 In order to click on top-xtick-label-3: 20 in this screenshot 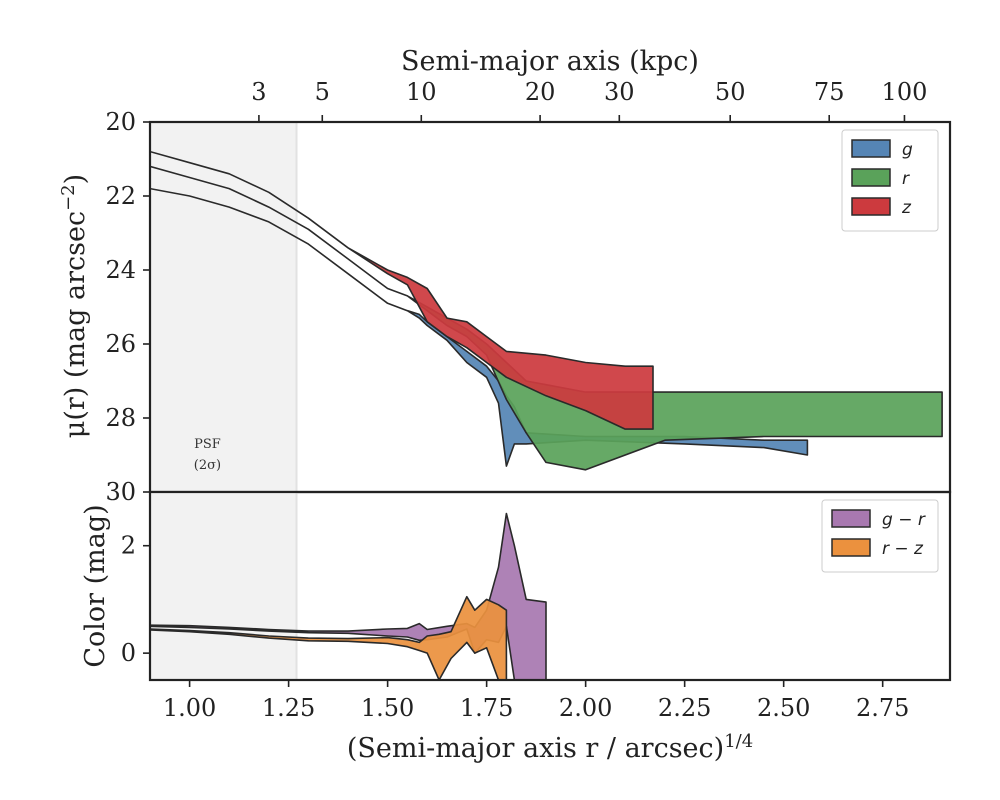, I will do `click(540, 92)`.